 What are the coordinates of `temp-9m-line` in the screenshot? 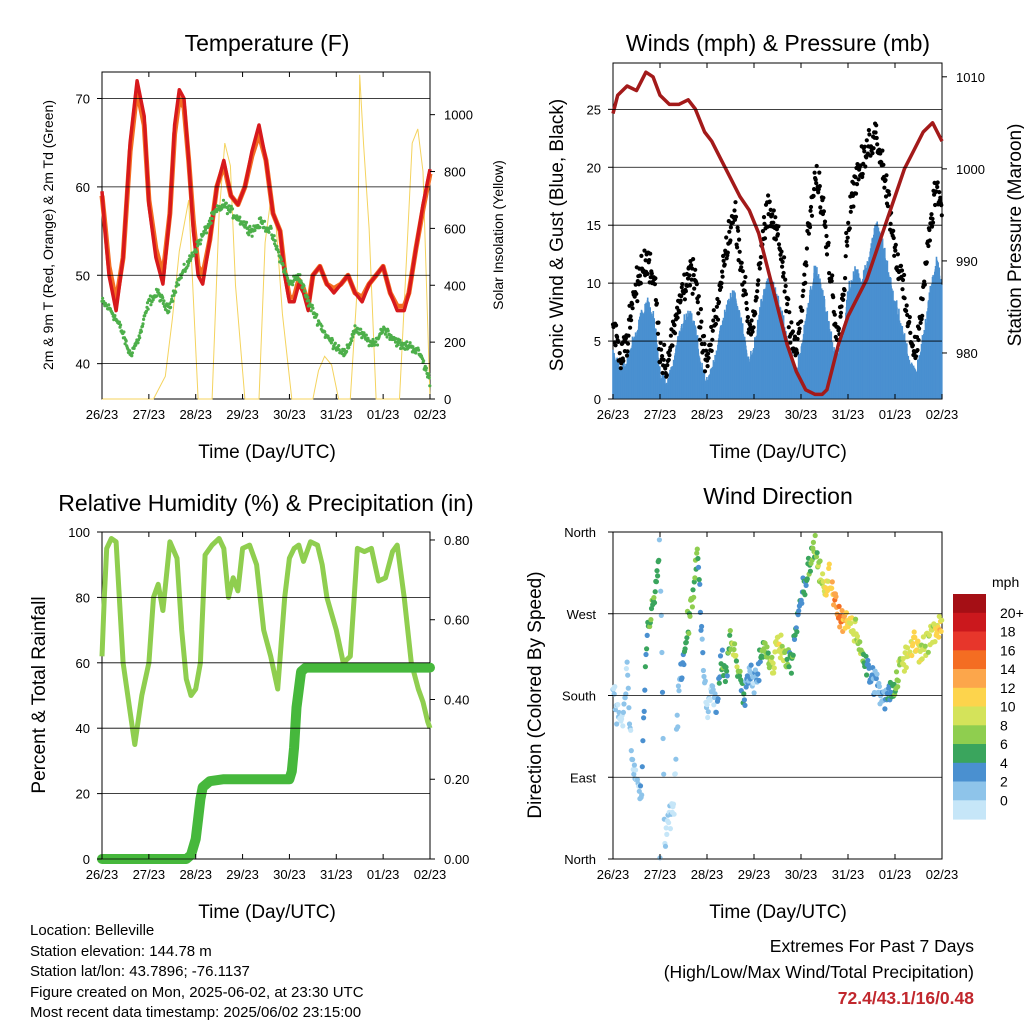 It's located at (266, 198).